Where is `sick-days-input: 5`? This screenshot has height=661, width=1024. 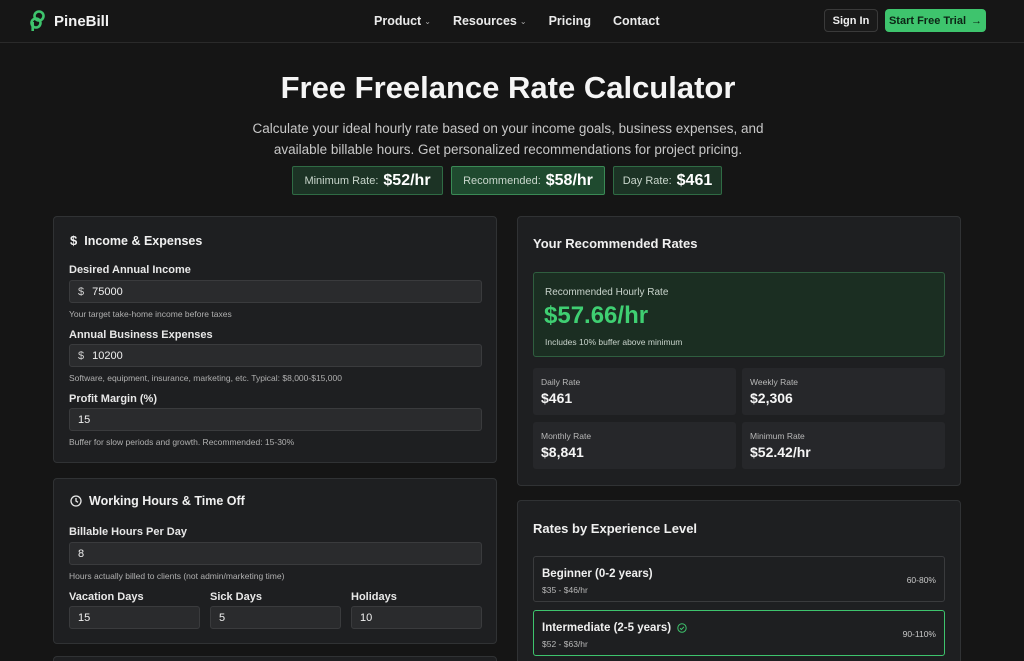 sick-days-input: 5 is located at coordinates (275, 617).